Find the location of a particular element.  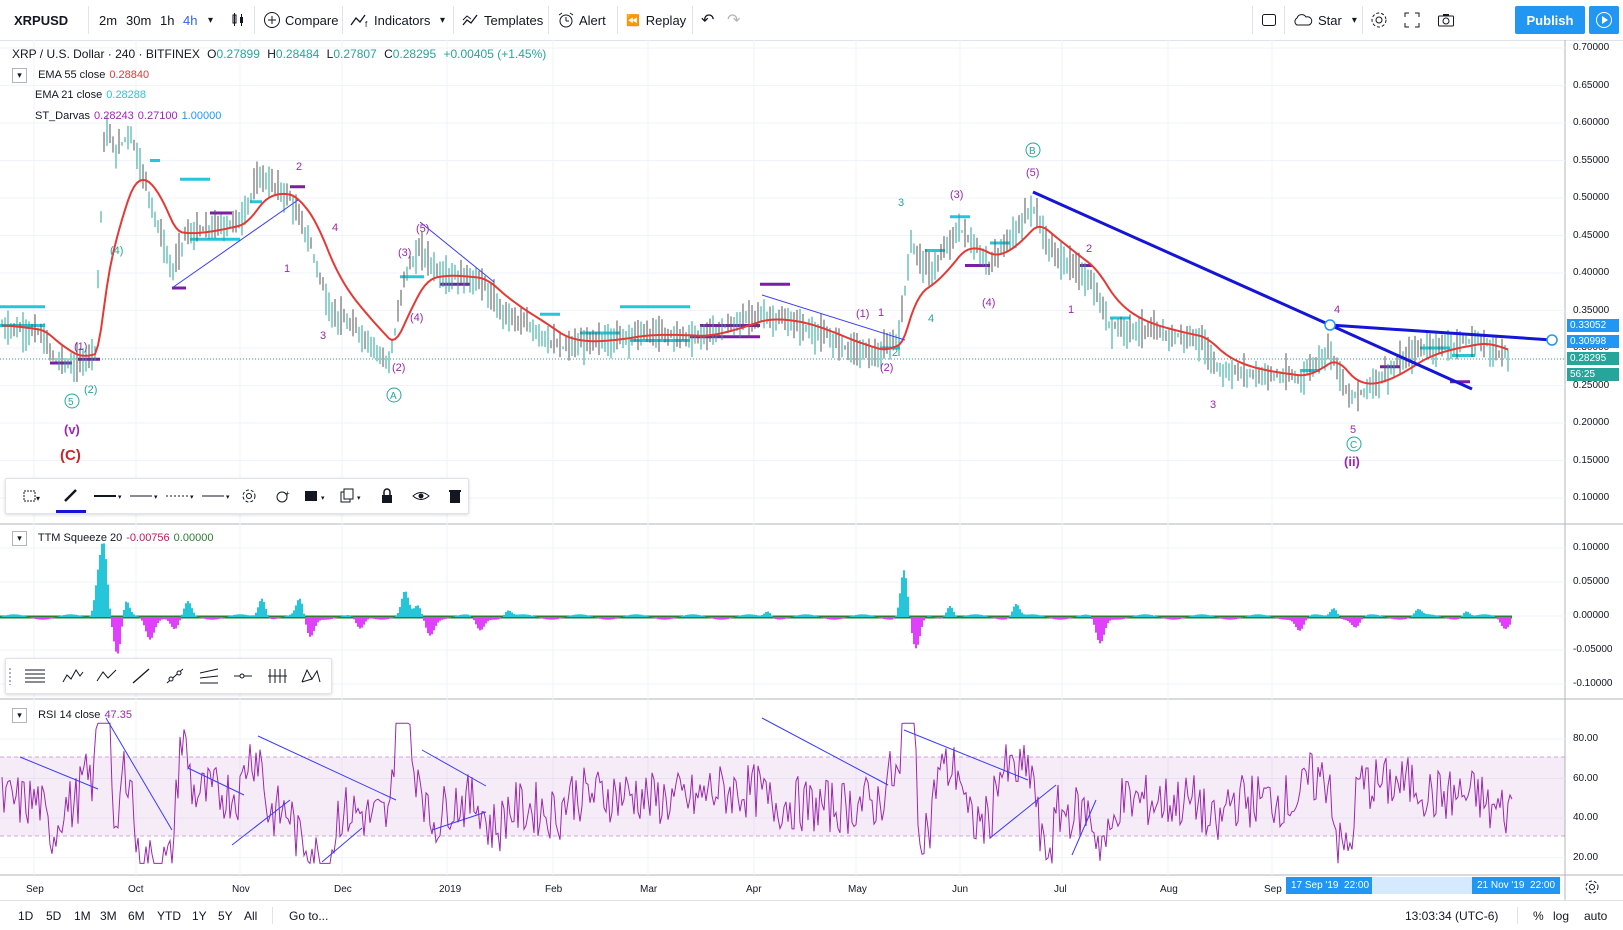

interval-4h: 4h is located at coordinates (190, 20).